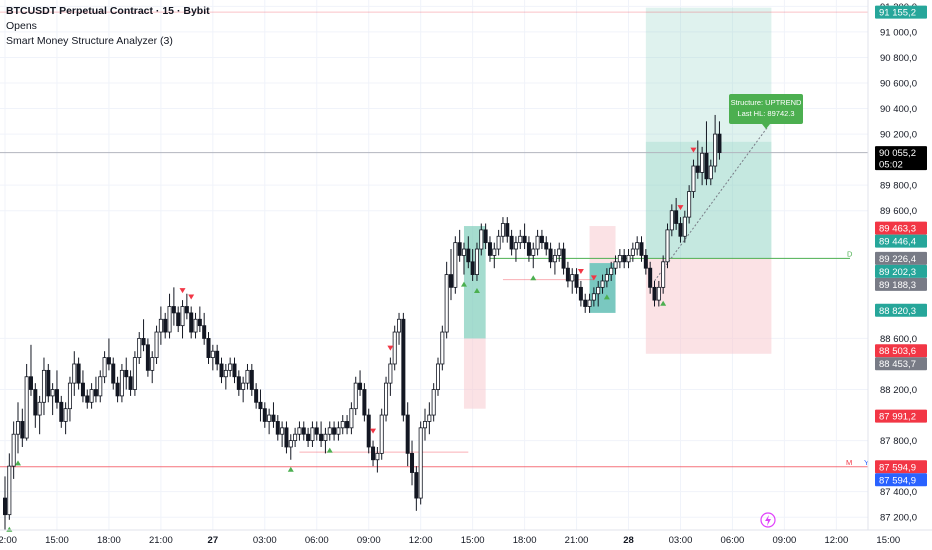  Describe the element at coordinates (898, 518) in the screenshot. I see `price-tick-label: 87 200,0` at that location.